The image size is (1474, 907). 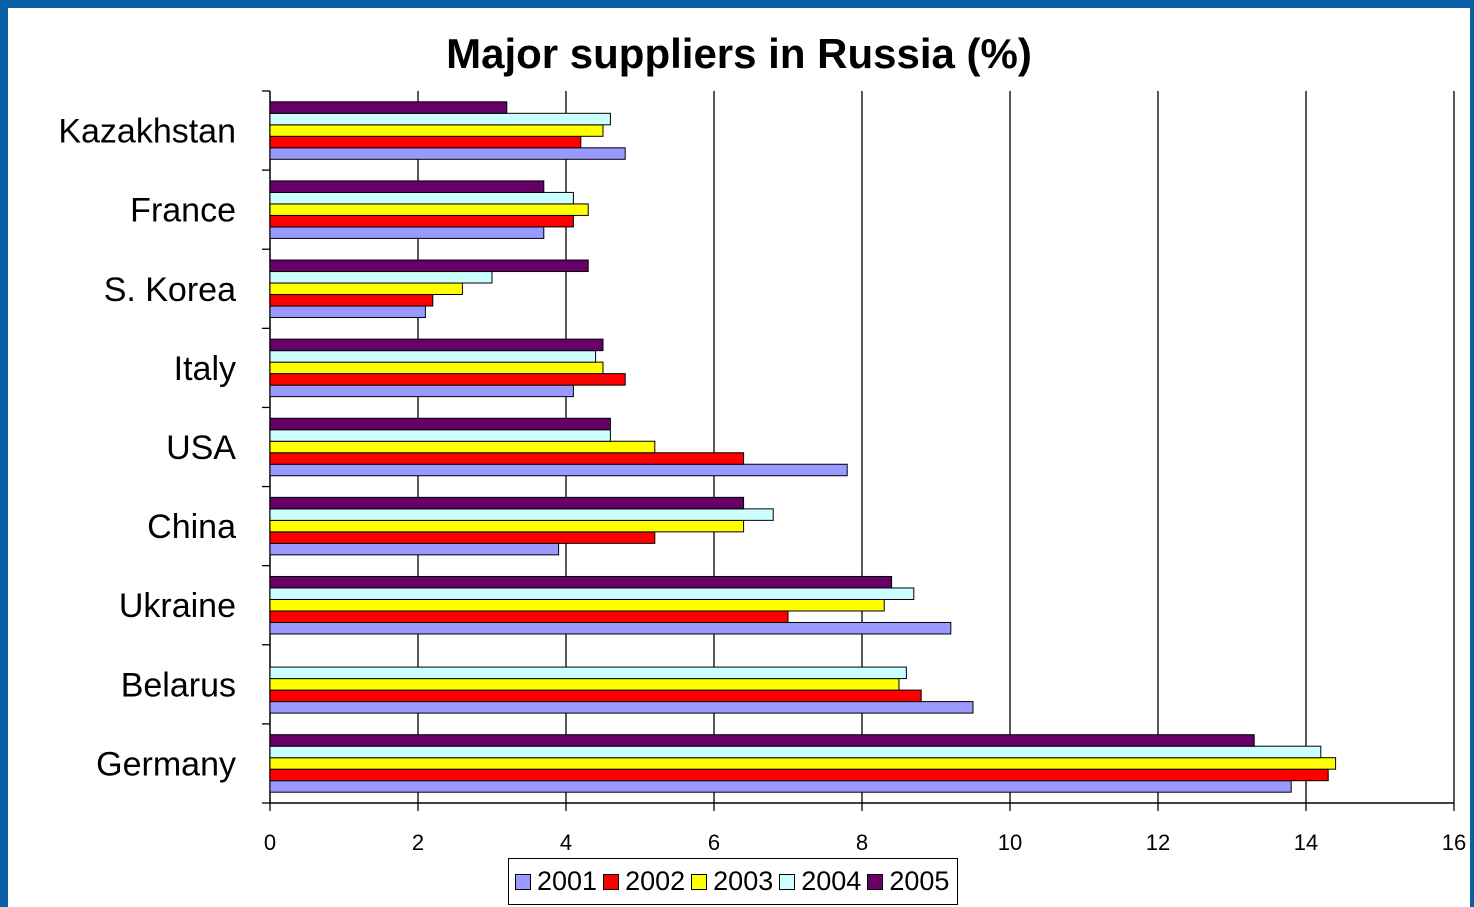 I want to click on bar-2005-france, so click(x=407, y=186).